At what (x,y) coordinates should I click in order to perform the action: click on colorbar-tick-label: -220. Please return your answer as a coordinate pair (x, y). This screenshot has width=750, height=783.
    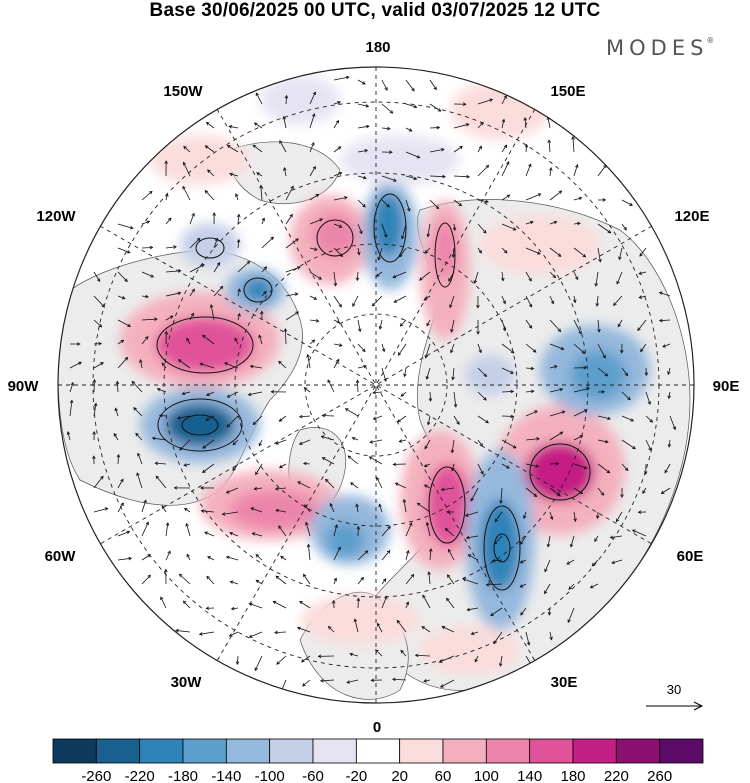
    Looking at the image, I should click on (140, 775).